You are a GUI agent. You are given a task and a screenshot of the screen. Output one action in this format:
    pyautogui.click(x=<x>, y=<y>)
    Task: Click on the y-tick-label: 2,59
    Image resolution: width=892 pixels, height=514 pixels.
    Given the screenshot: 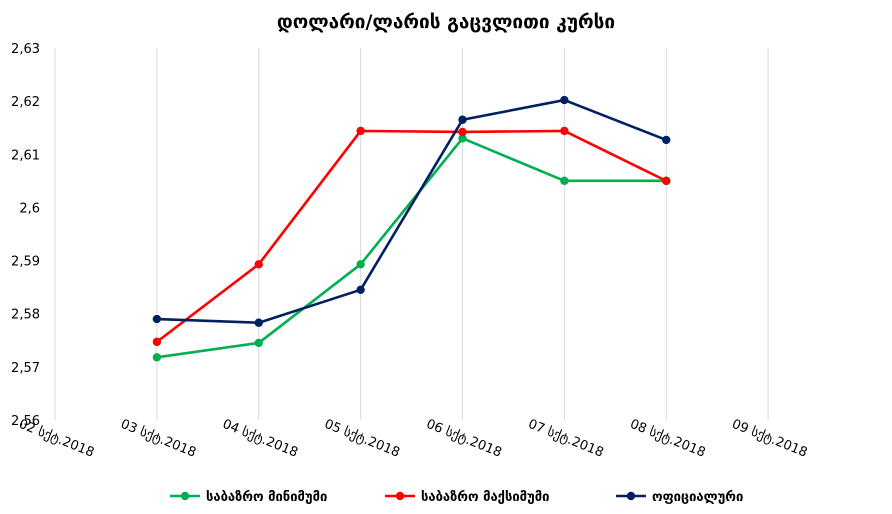 What is the action you would take?
    pyautogui.click(x=25, y=262)
    